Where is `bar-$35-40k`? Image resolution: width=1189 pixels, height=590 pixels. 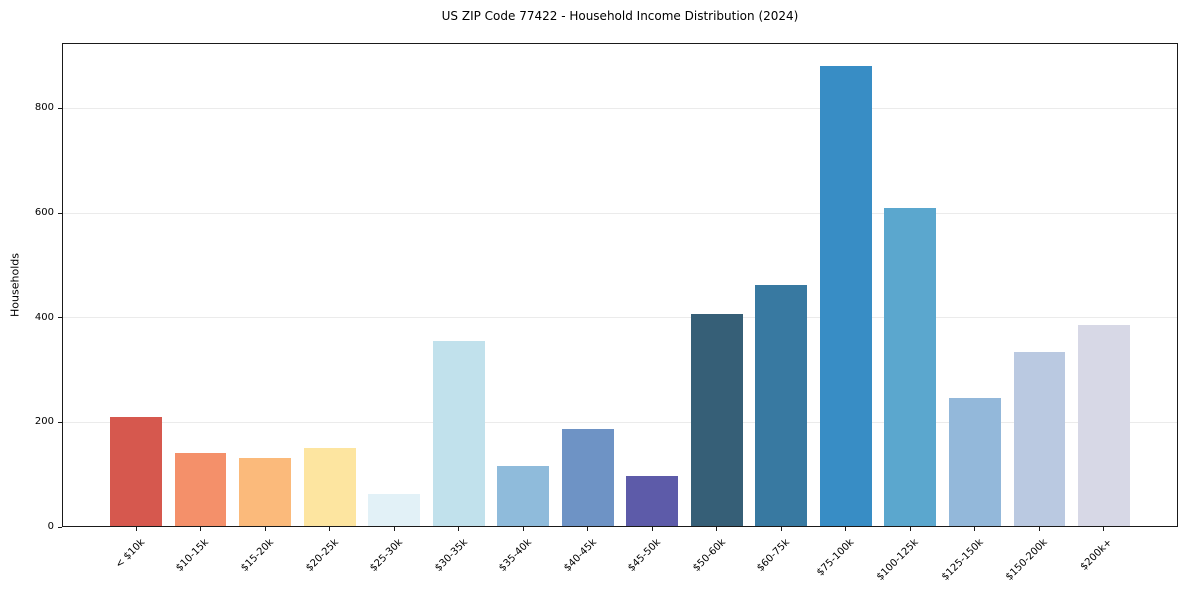
bar-$35-40k is located at coordinates (523, 496).